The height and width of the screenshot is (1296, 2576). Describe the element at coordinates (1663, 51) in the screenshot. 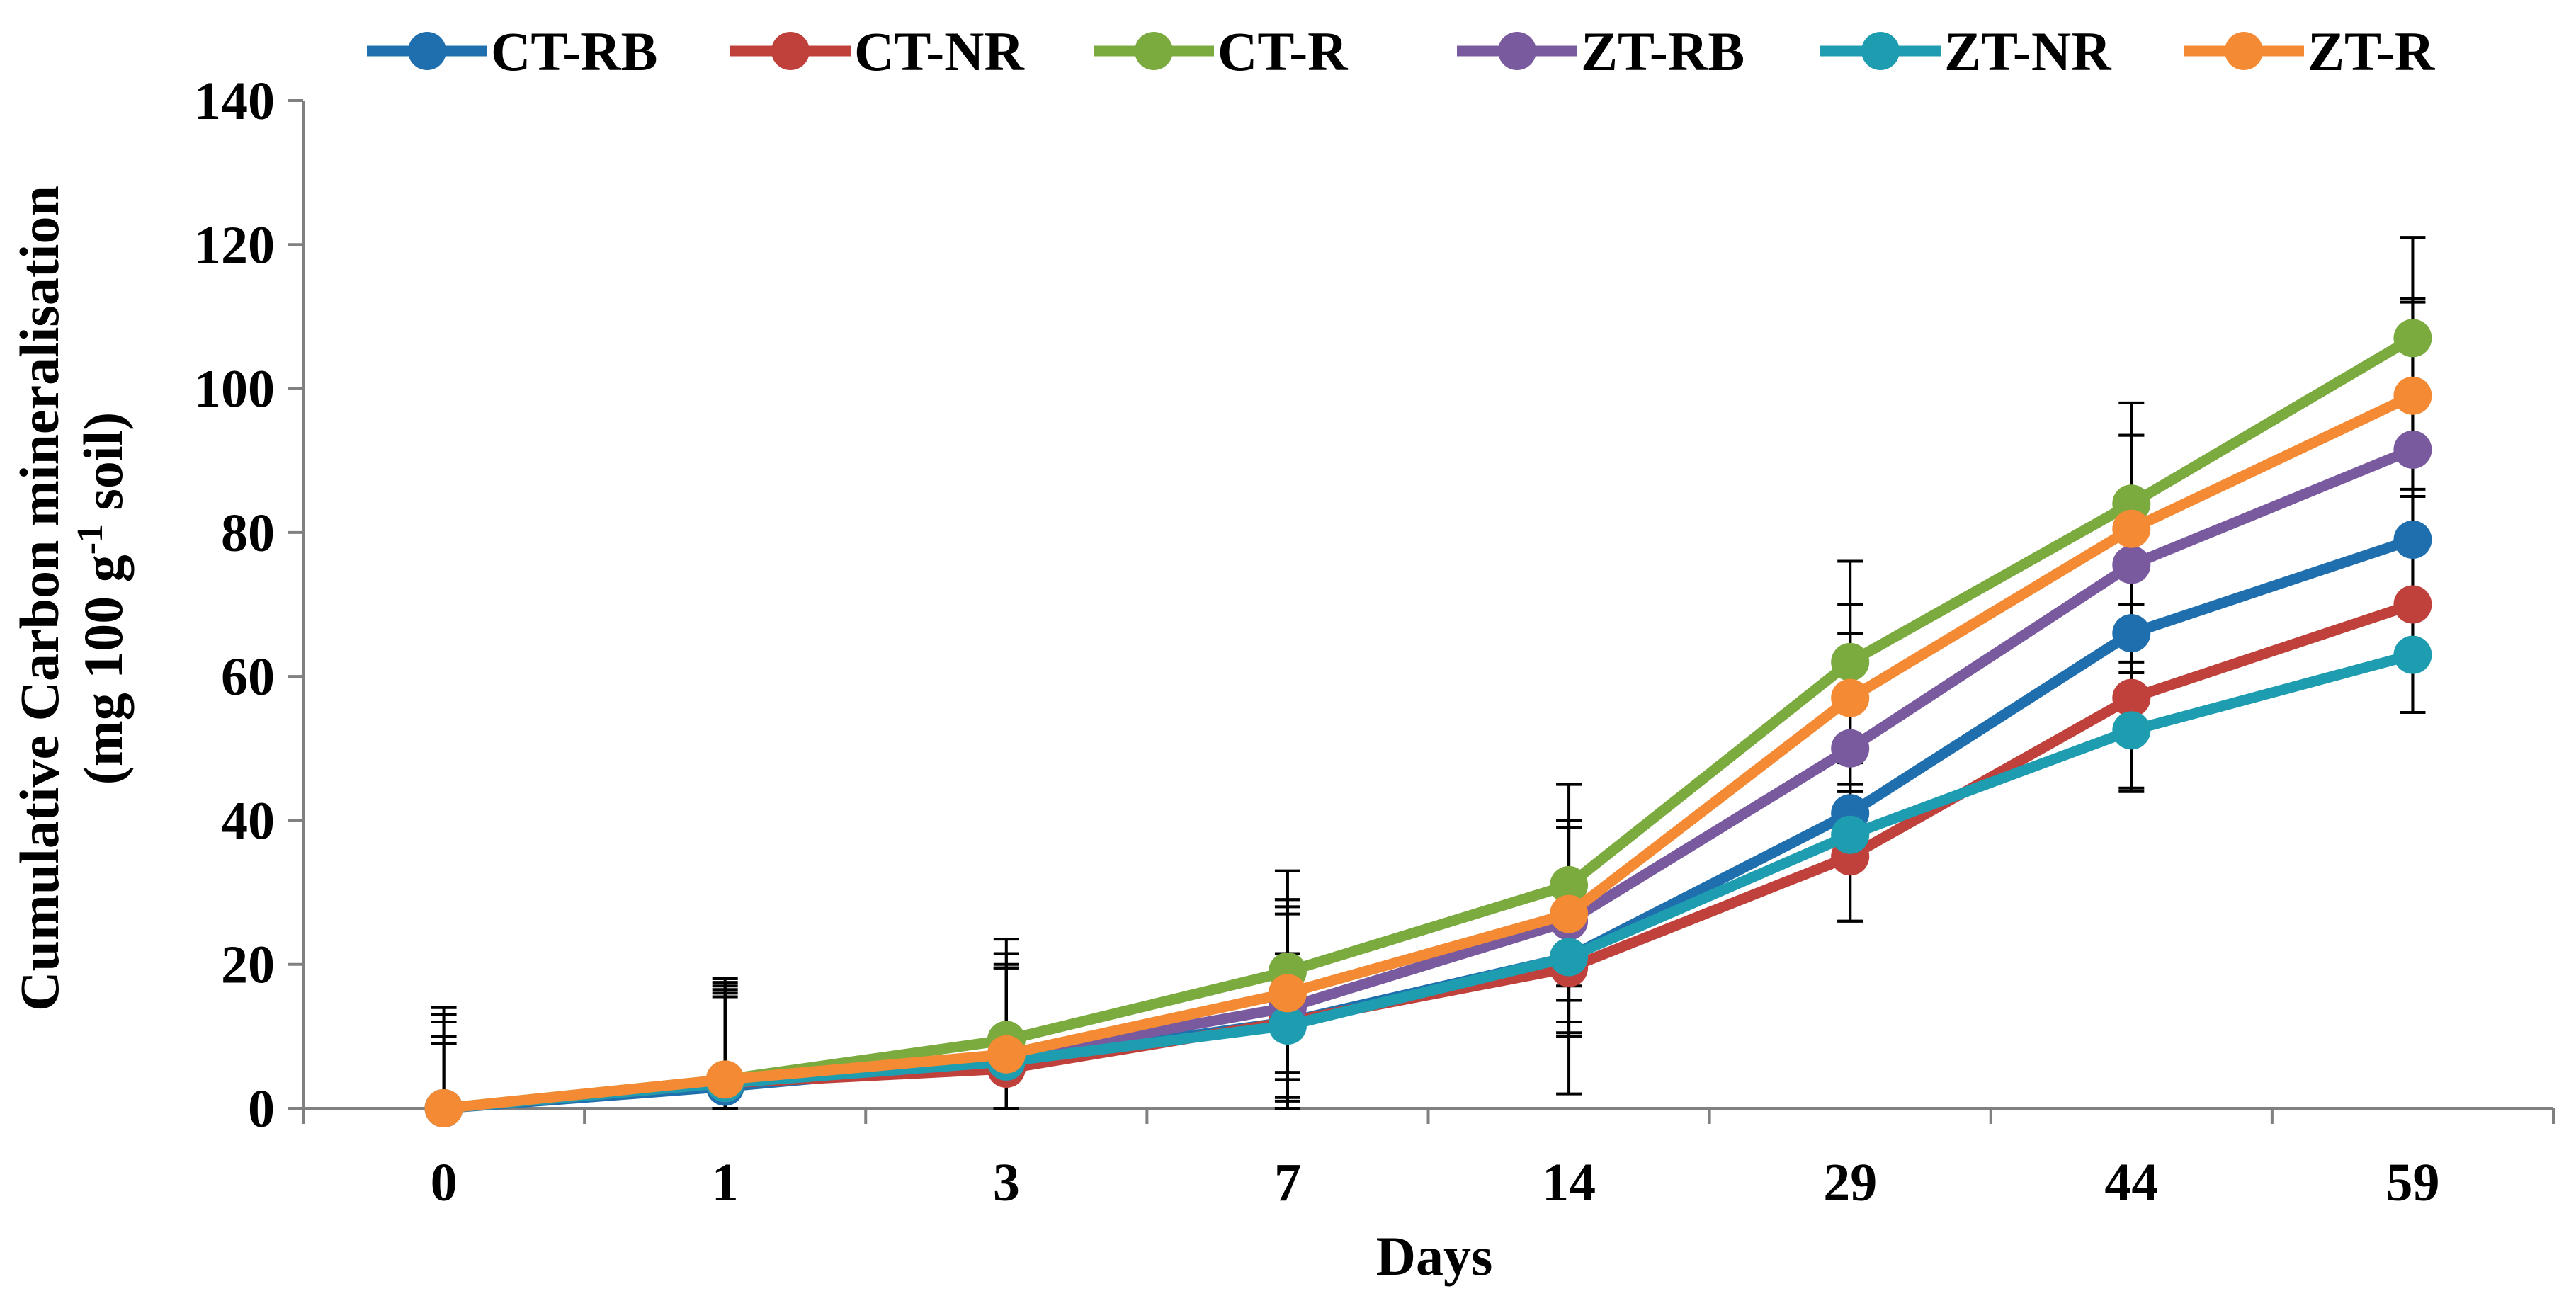

I see `legend-label: ZT-RB` at that location.